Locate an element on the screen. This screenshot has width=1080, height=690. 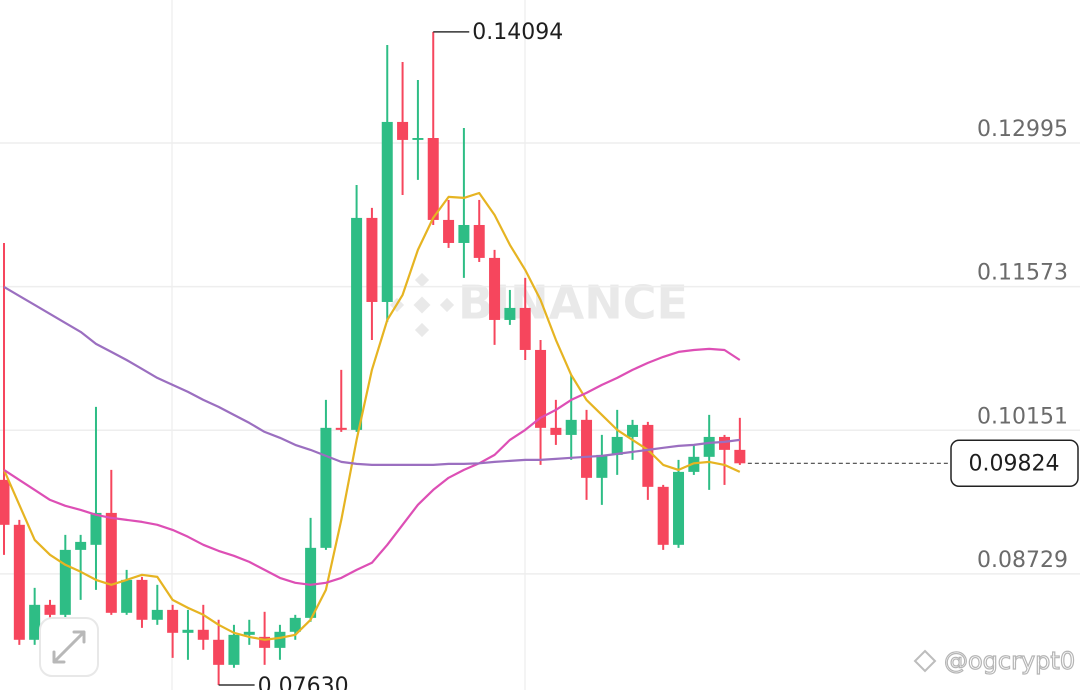
watermark: BINANCE is located at coordinates (538, 305).